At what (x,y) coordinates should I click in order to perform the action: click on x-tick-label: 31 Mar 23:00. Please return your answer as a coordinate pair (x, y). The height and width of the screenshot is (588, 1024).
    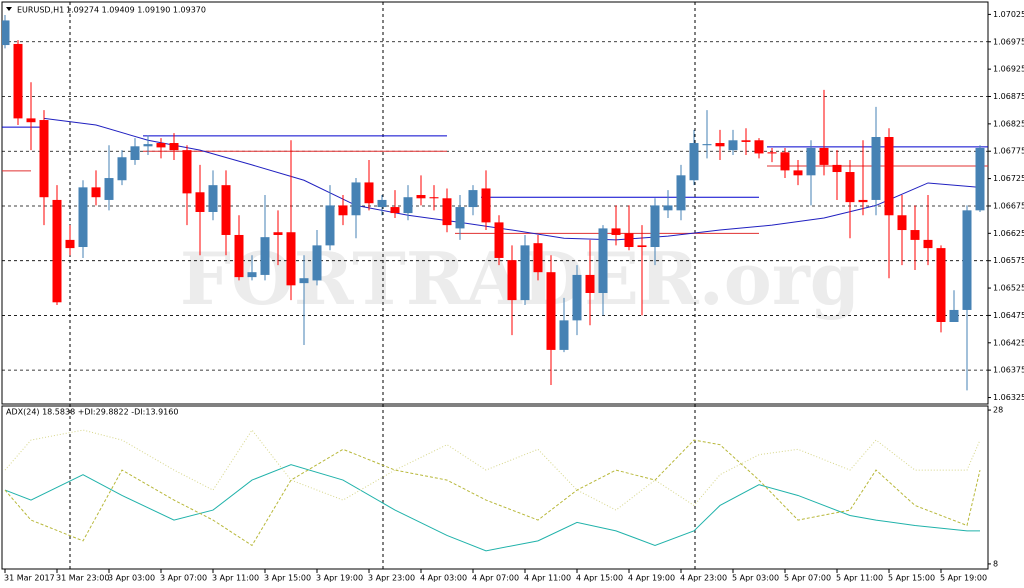
    Looking at the image, I should click on (82, 578).